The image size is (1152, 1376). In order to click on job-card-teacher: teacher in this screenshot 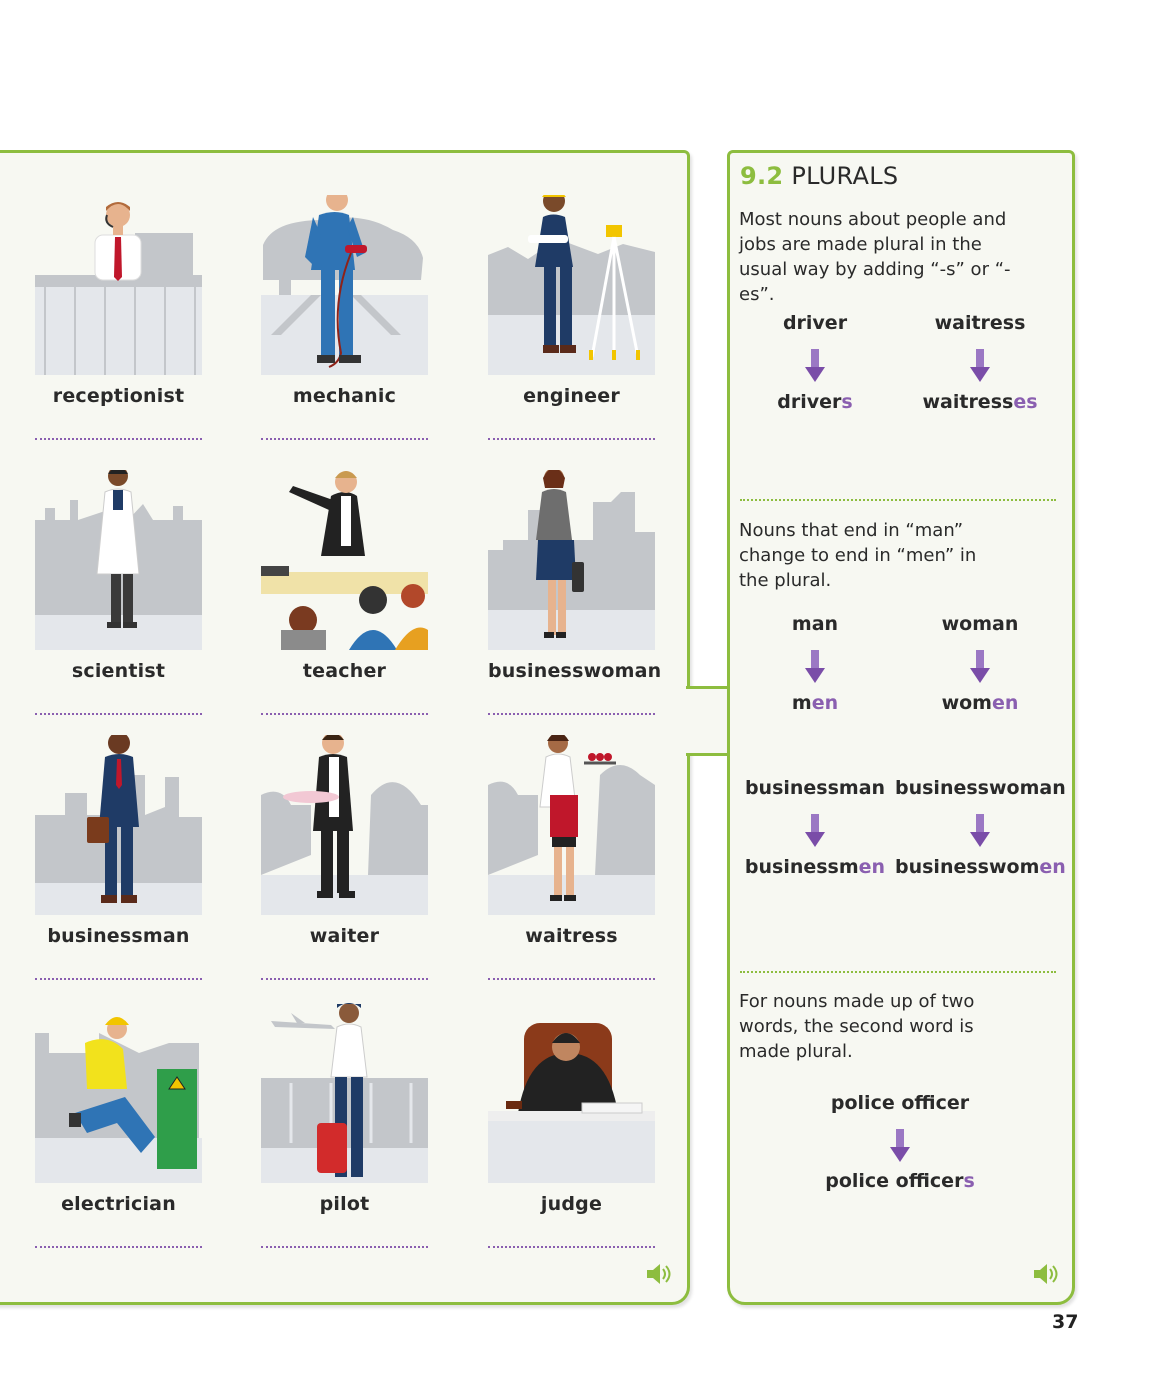, I will do `click(344, 592)`.